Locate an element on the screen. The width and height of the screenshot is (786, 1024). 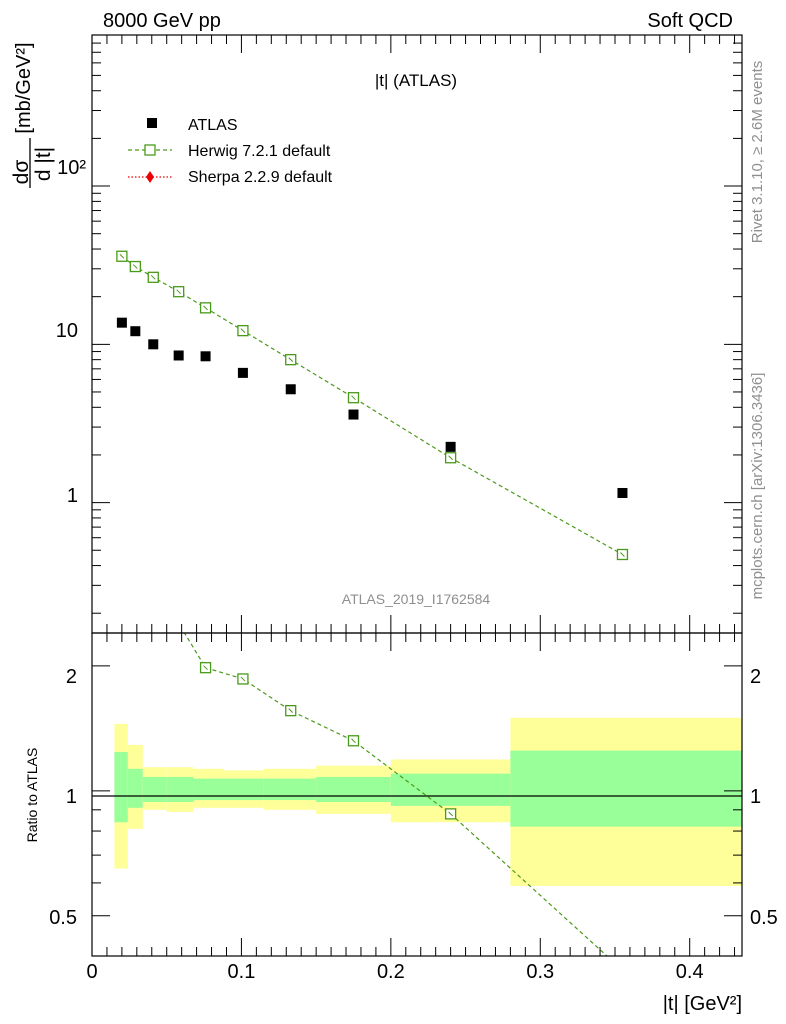
ratio-uncertainty-bands is located at coordinates (428, 801).